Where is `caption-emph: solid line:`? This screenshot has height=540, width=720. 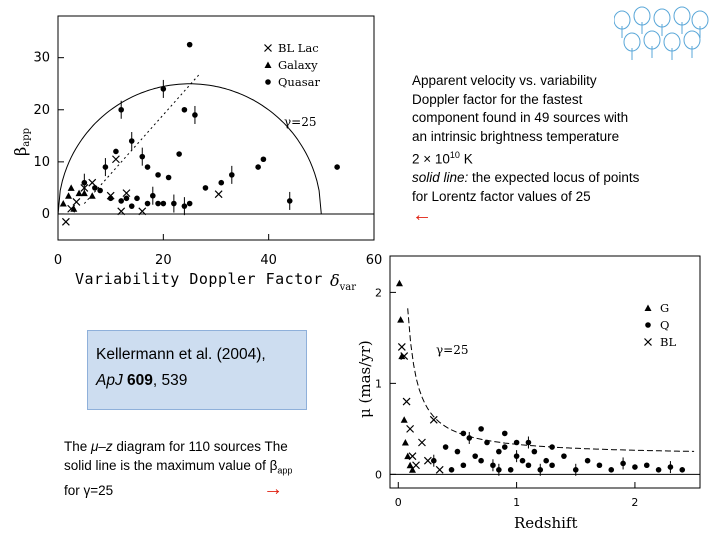
caption-emph: solid line: is located at coordinates (440, 177).